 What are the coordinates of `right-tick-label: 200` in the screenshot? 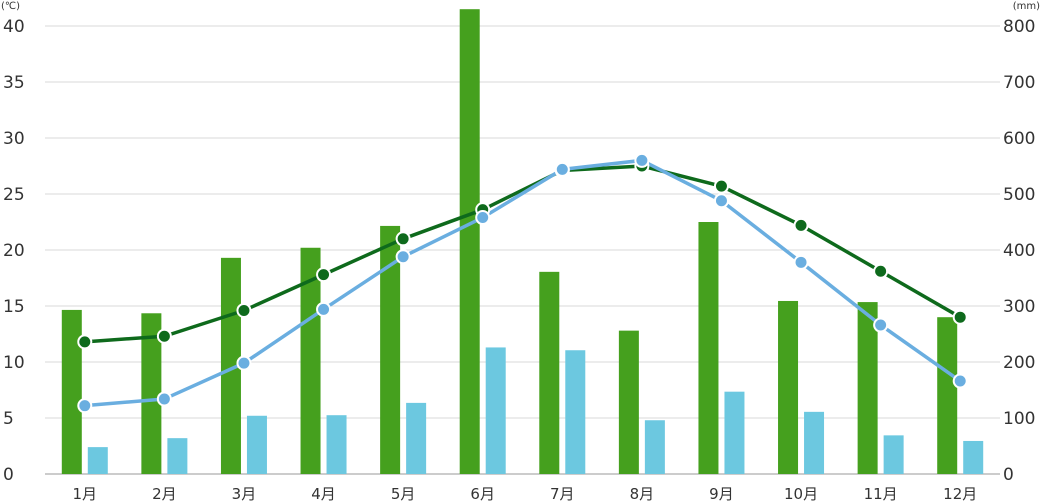 It's located at (1019, 363).